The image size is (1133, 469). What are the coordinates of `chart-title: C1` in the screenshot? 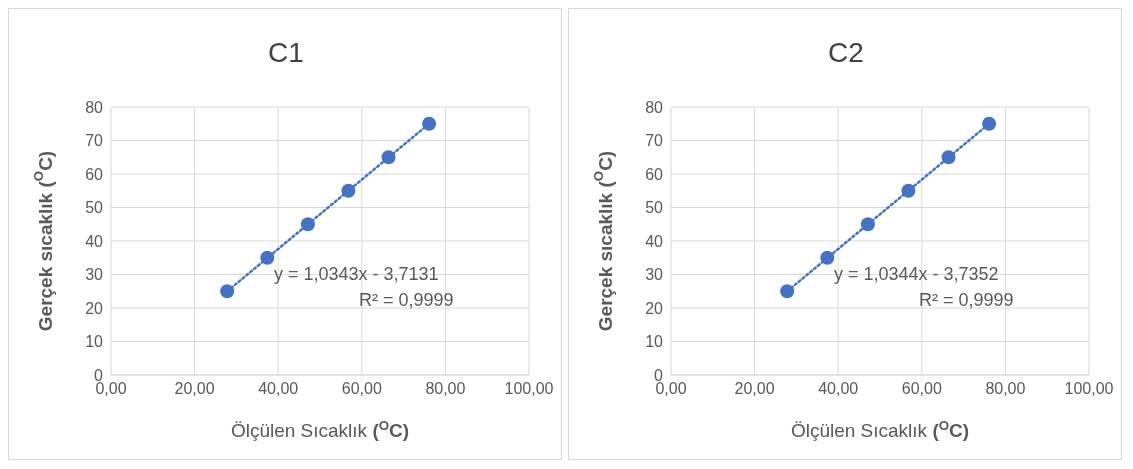 It's located at (286, 53).